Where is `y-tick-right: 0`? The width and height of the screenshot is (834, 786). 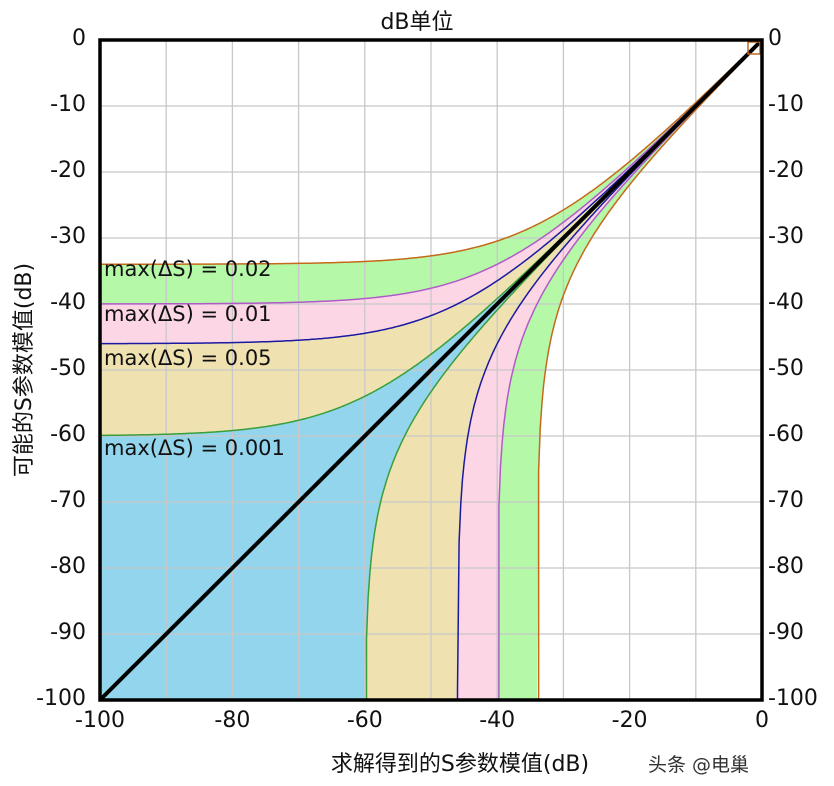
y-tick-right: 0 is located at coordinates (775, 38).